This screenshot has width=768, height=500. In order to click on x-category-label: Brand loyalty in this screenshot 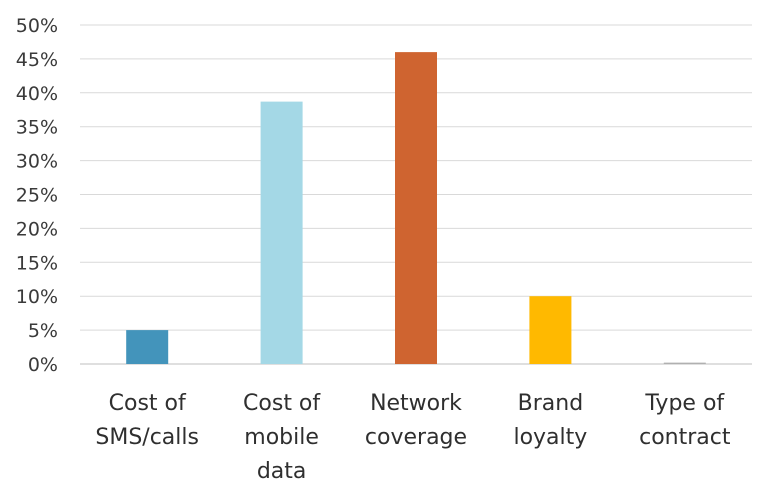, I will do `click(550, 420)`.